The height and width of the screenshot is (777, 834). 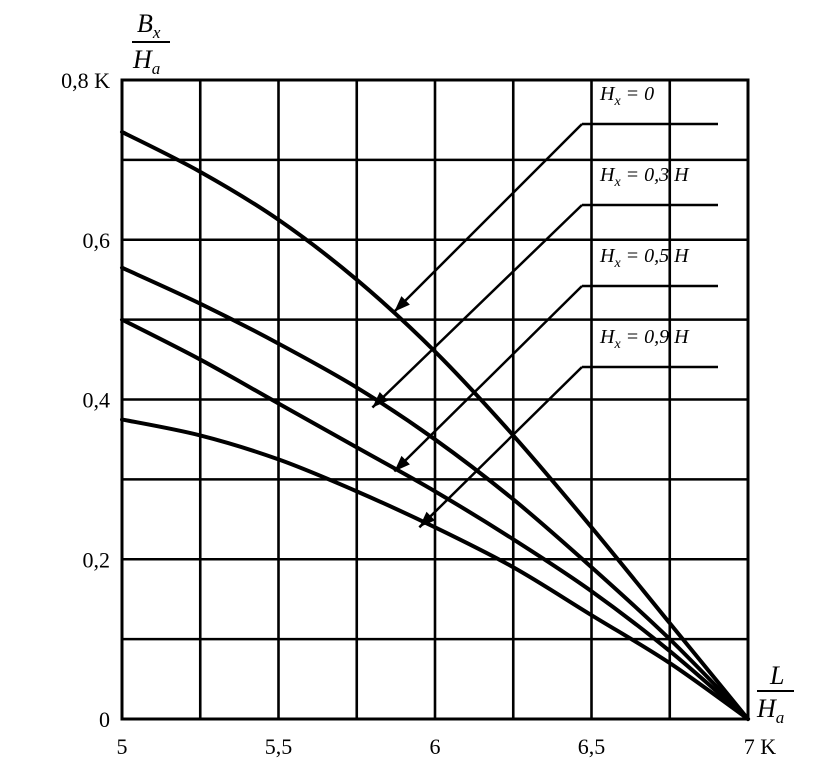 What do you see at coordinates (760, 746) in the screenshot?
I see `x-tick-label: 7 K` at bounding box center [760, 746].